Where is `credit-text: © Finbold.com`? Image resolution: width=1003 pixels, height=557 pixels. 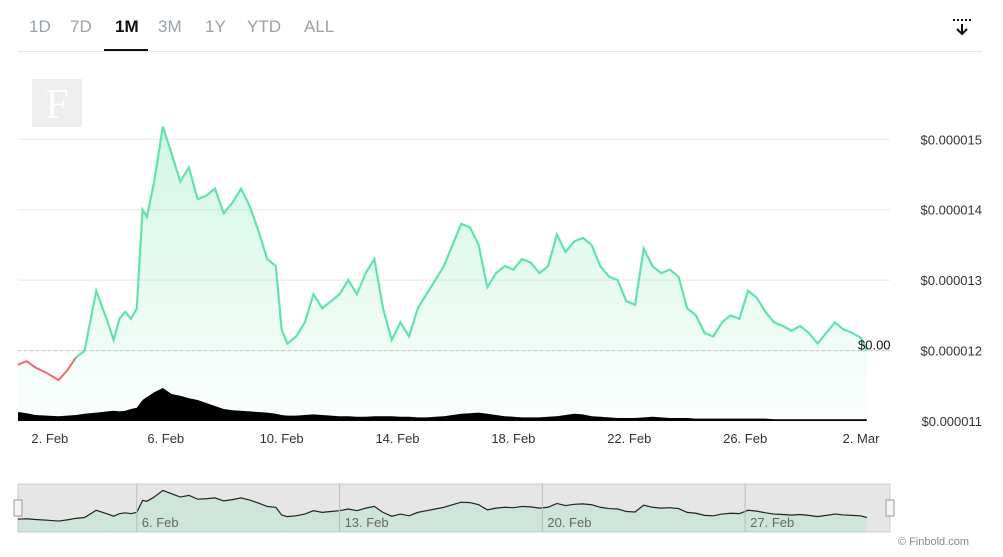 credit-text: © Finbold.com is located at coordinates (933, 542).